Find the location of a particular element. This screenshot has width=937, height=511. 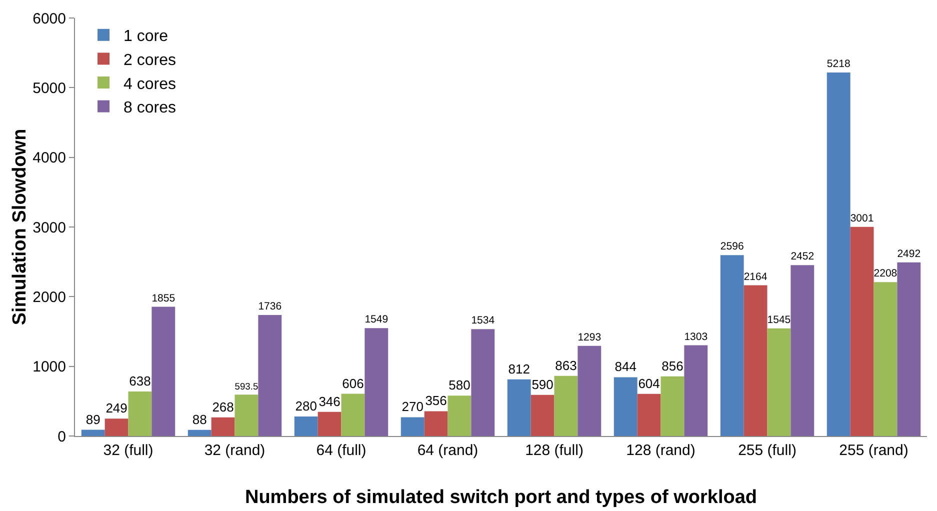

data-label: 5218 is located at coordinates (838, 64).